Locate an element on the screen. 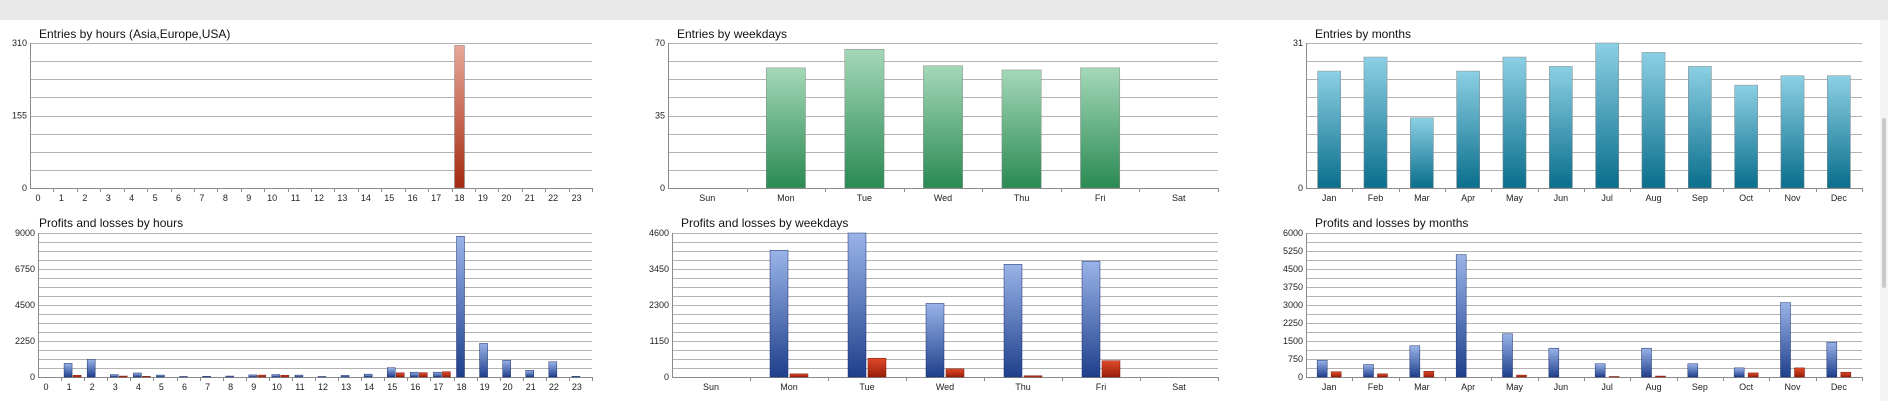 This screenshot has height=401, width=1888. x-tick-label: 0 is located at coordinates (45, 387).